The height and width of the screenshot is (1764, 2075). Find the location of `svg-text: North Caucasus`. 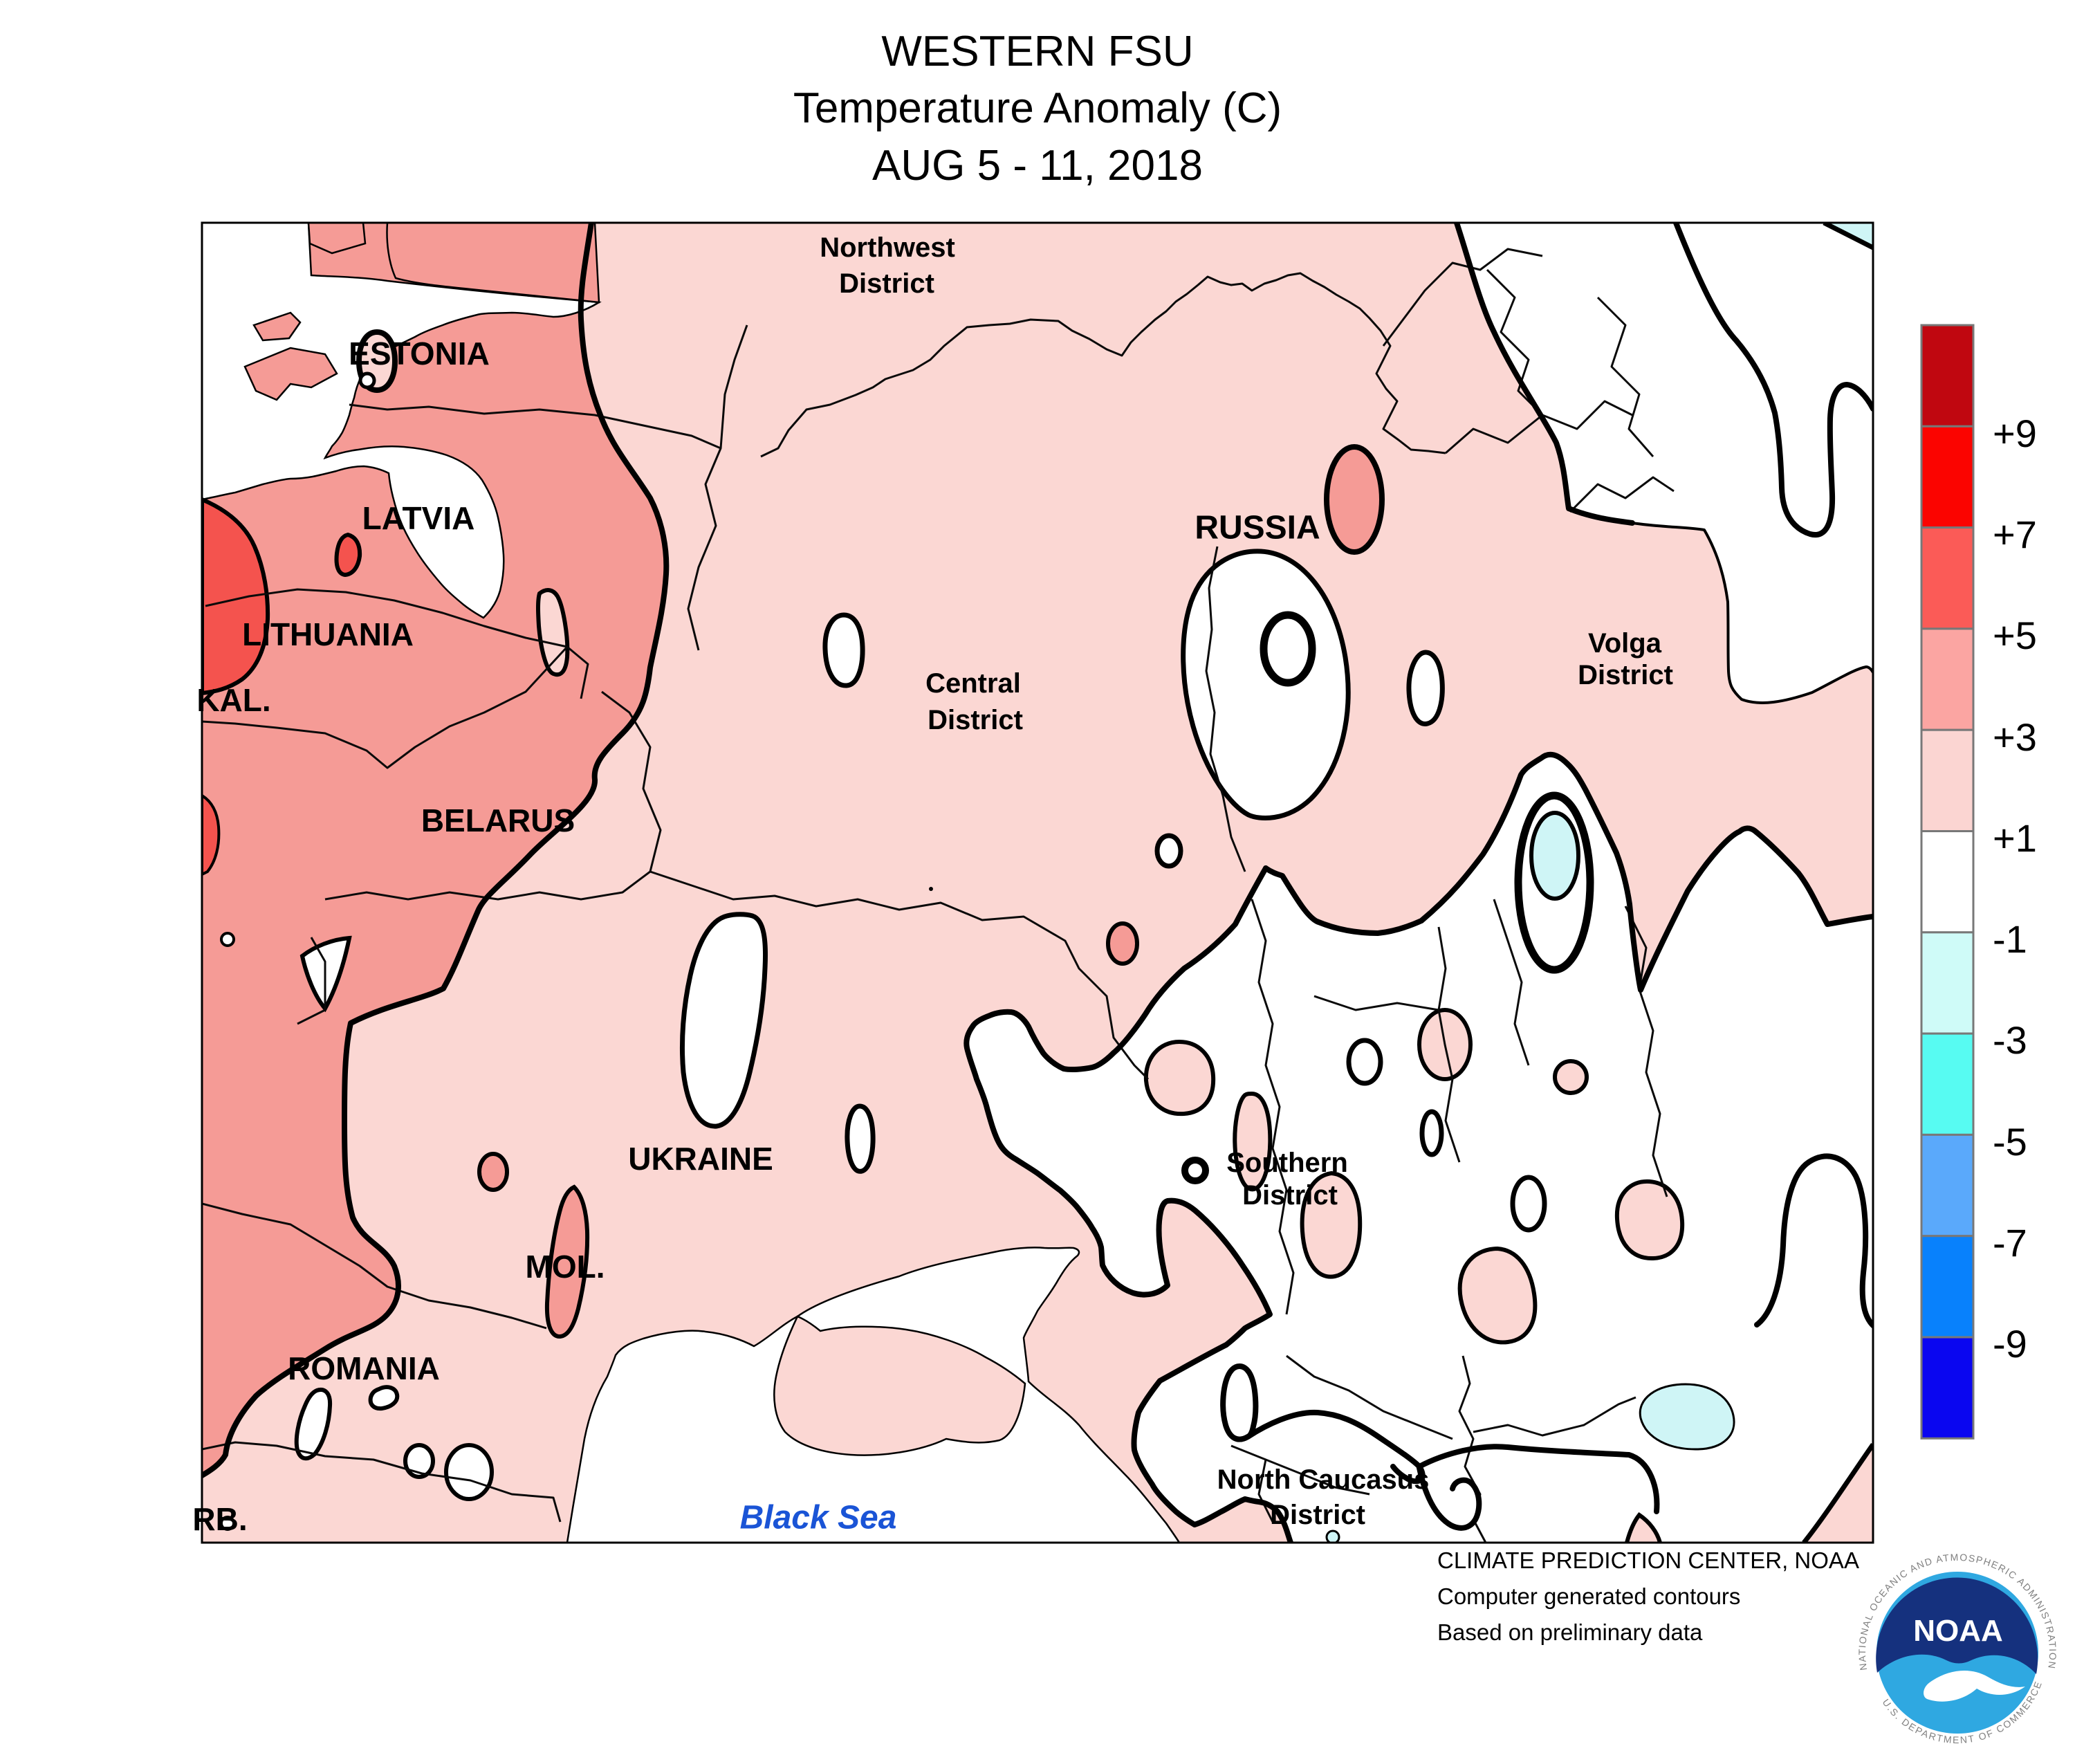

svg-text: North Caucasus is located at coordinates (1323, 1479).